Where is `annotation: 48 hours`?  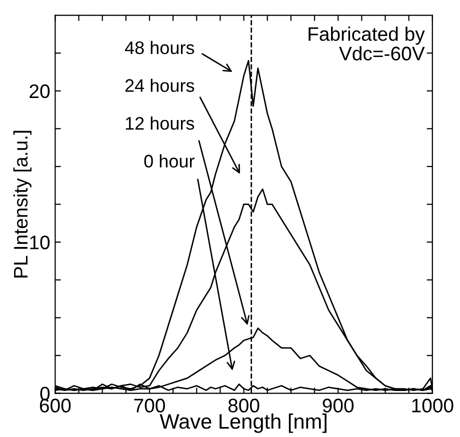
annotation: 48 hours is located at coordinates (159, 47).